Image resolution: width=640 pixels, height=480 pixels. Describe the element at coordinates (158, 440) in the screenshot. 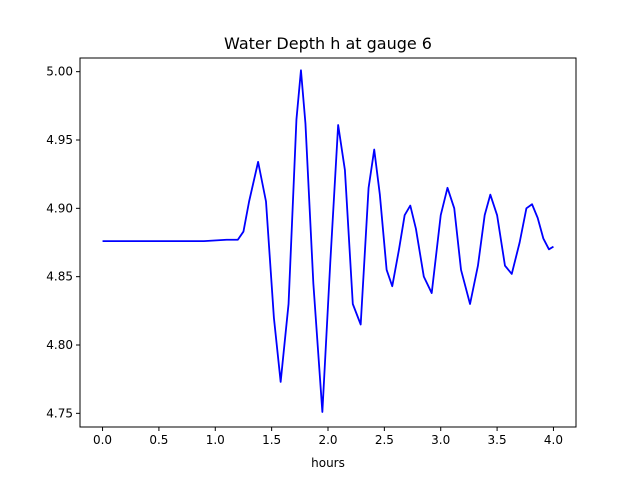

I see `x-tick-label: 0.5` at that location.